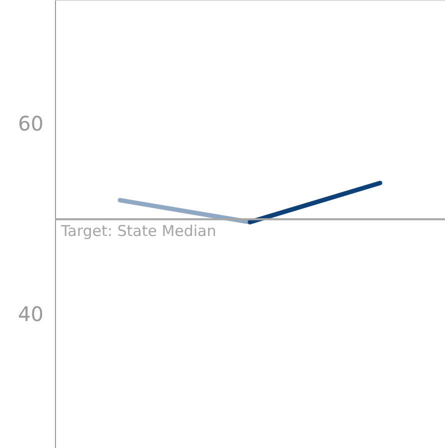 Image resolution: width=445 pixels, height=448 pixels. What do you see at coordinates (138, 231) in the screenshot?
I see `ref-line-label: Target: State Median` at bounding box center [138, 231].